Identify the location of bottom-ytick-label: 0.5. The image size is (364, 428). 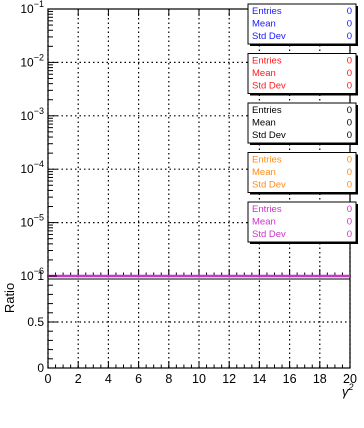
(35, 322).